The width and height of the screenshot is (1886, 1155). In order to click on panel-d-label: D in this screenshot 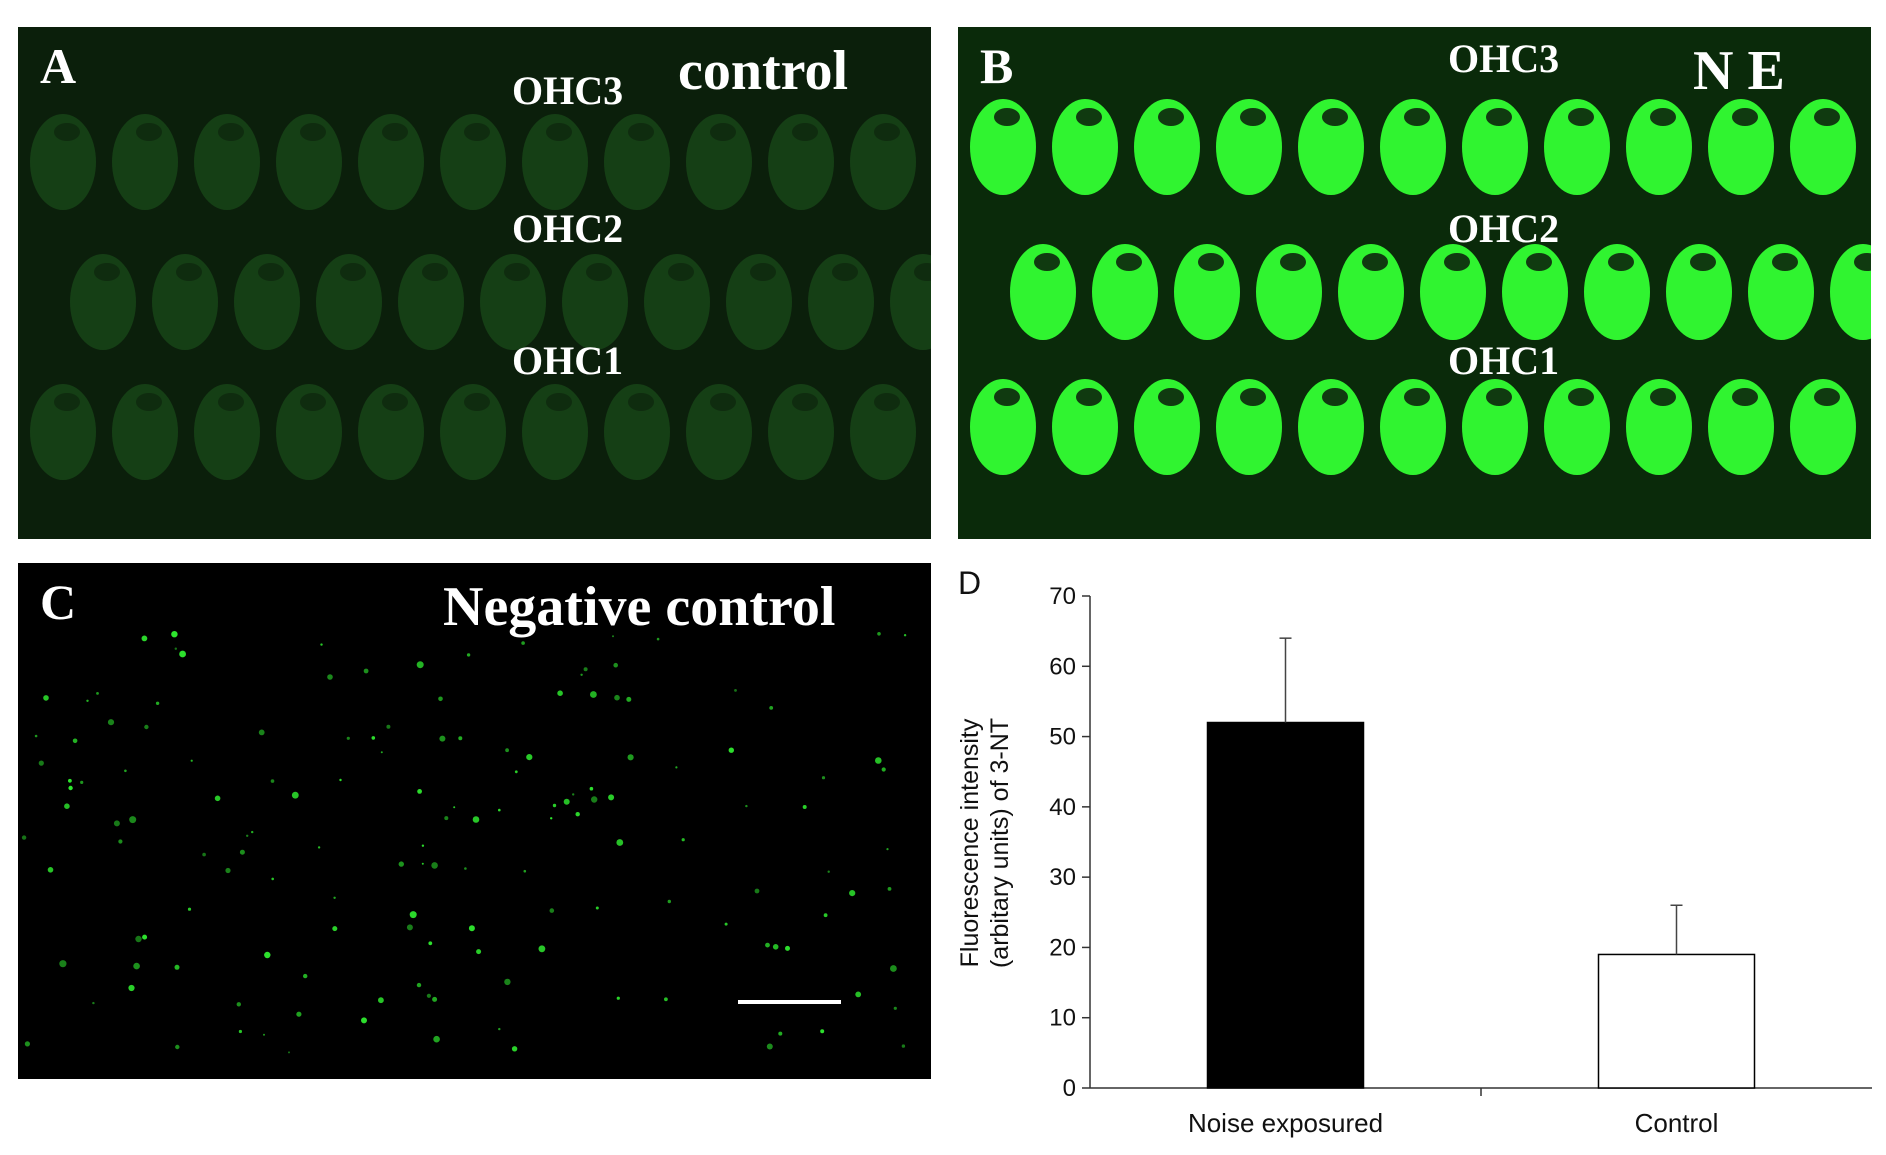, I will do `click(969, 583)`.